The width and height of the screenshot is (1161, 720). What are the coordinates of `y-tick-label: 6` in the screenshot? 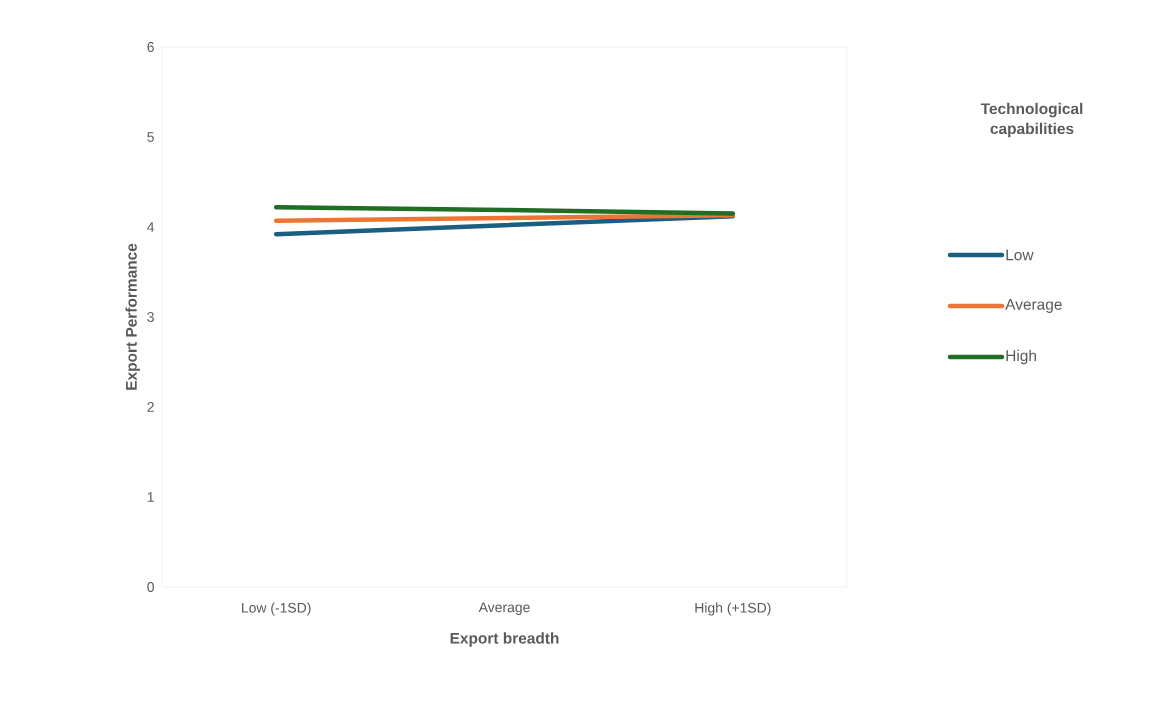 It's located at (150, 47).